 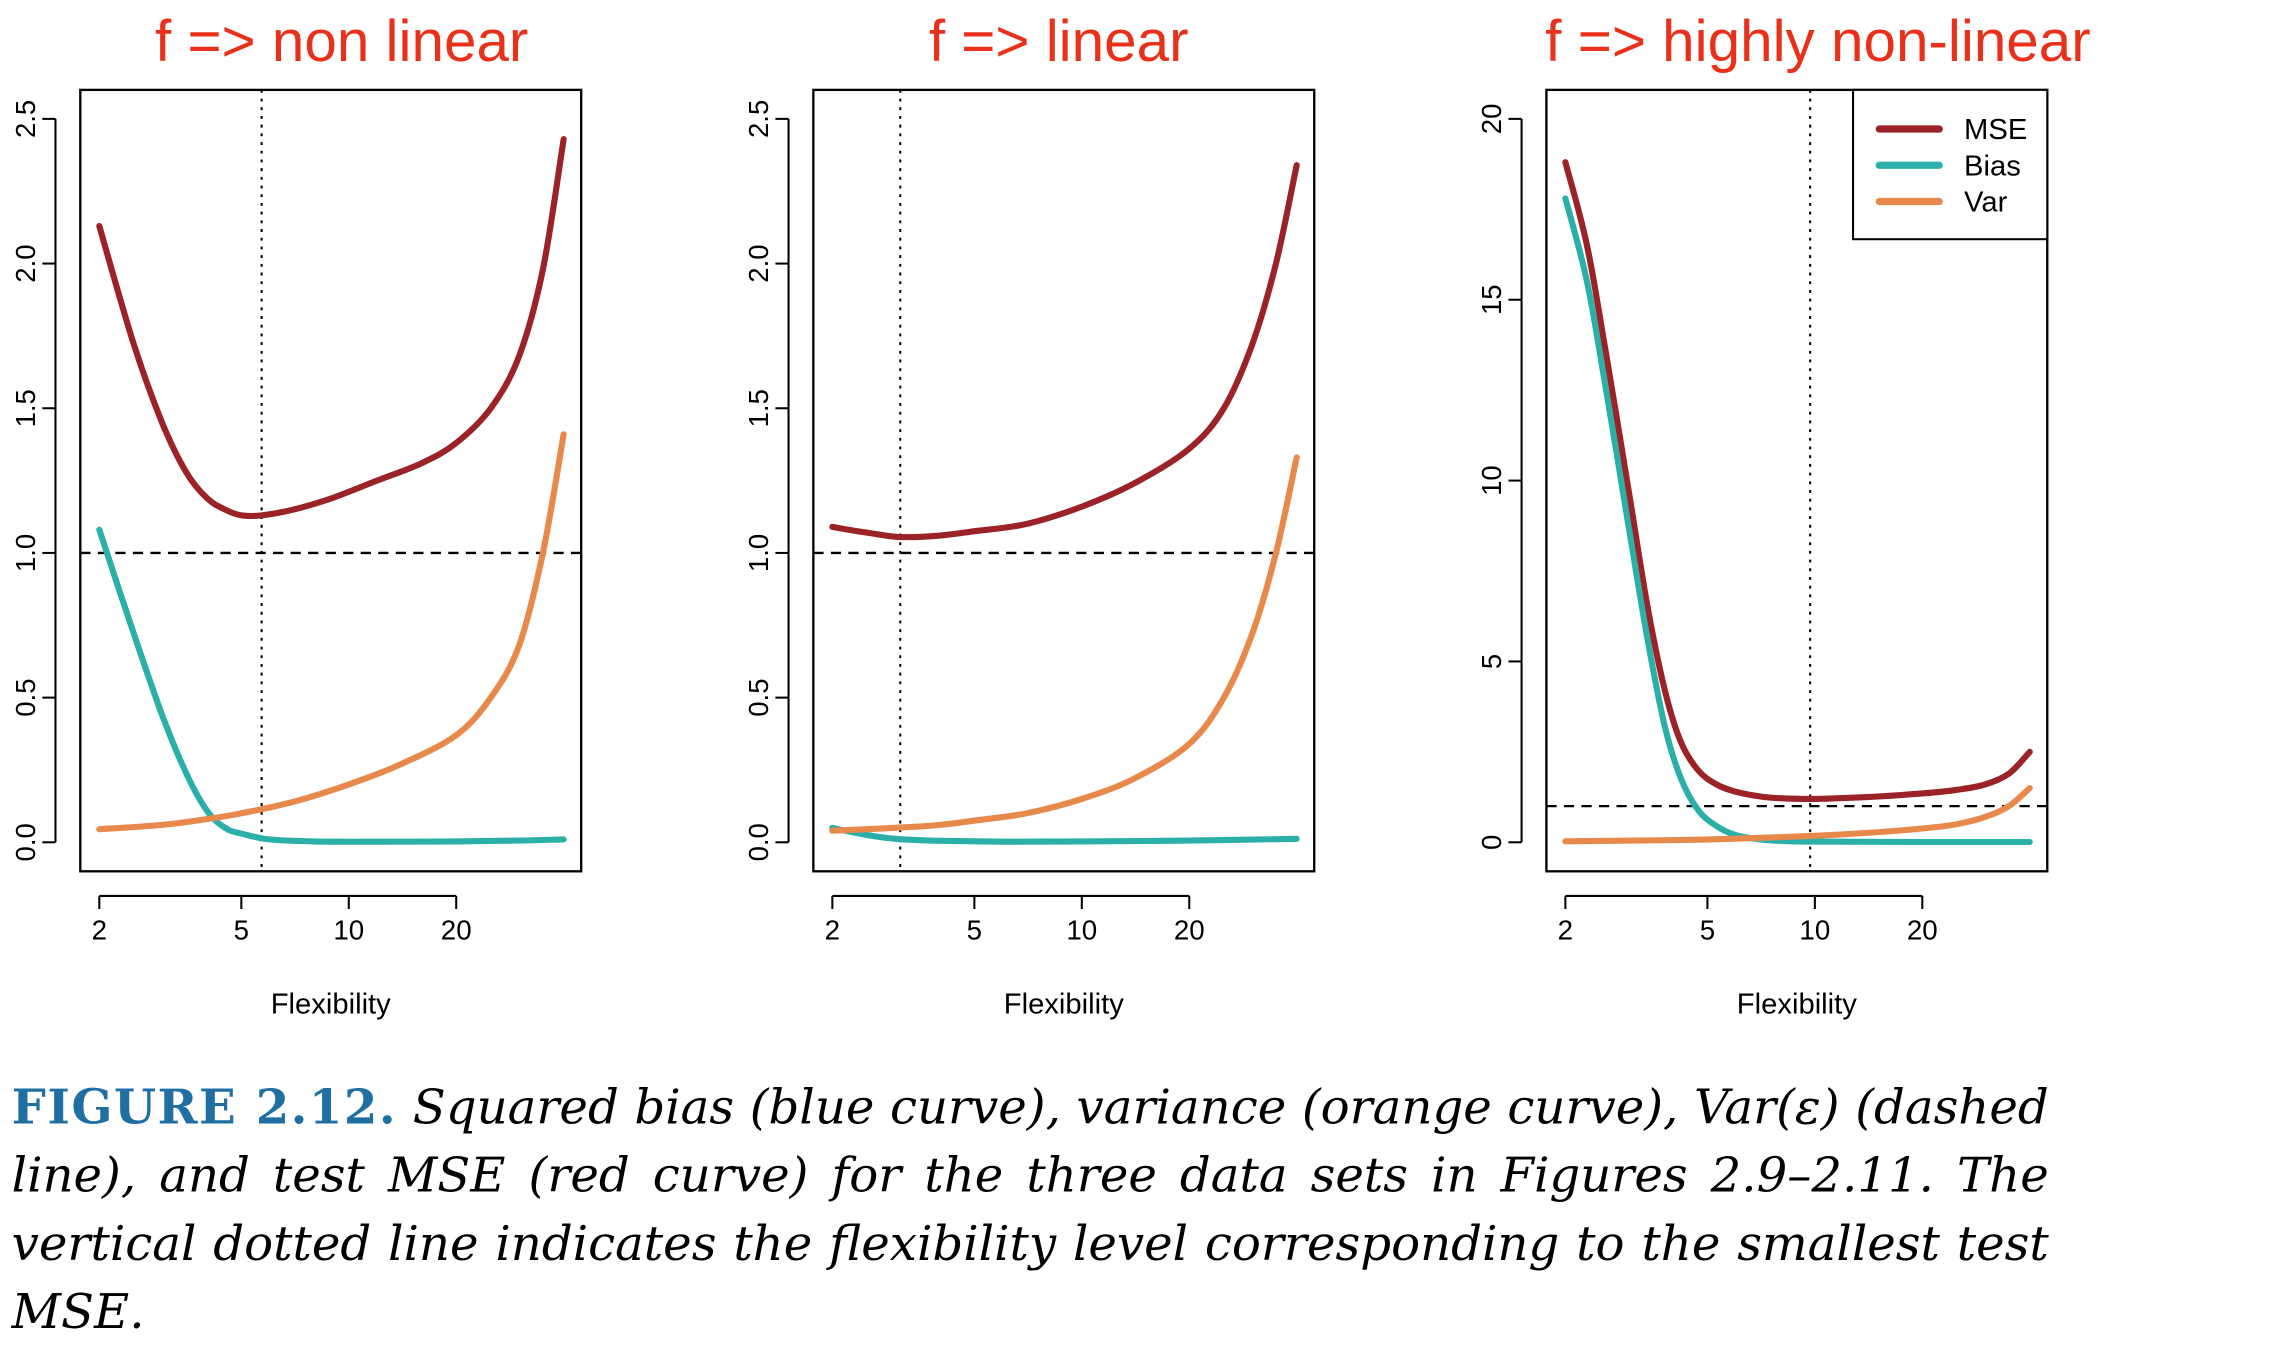 What do you see at coordinates (1817, 41) in the screenshot?
I see `panel-title: f => highly non-linear` at bounding box center [1817, 41].